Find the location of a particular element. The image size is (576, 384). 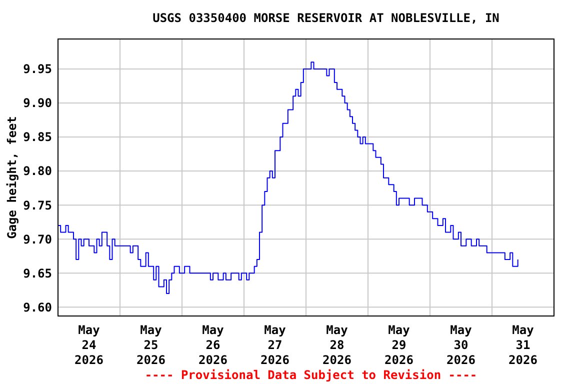

y-tick-label: 9.75 is located at coordinates (37, 205).